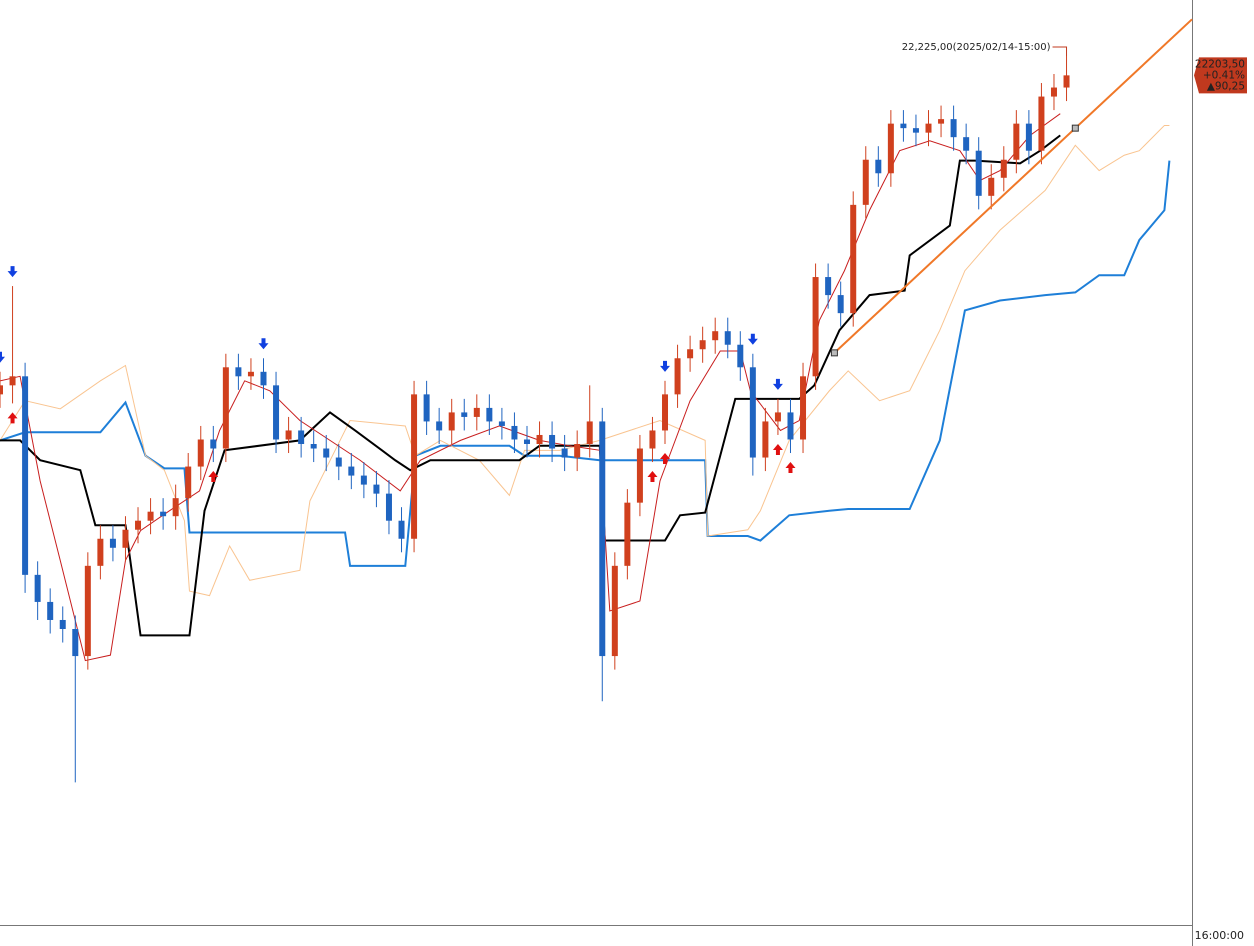  Describe the element at coordinates (1060, 51) in the screenshot. I see `annotation-leader` at that location.